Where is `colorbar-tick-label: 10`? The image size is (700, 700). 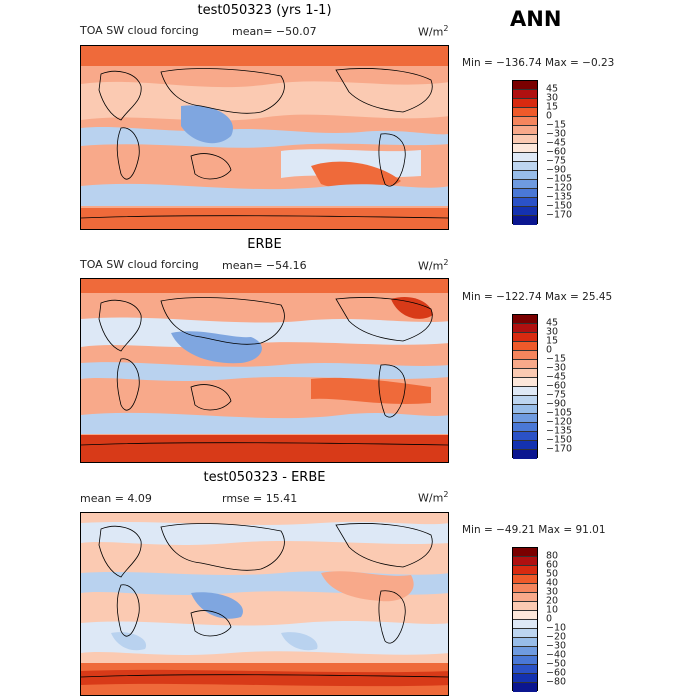 colorbar-tick-label: 10 is located at coordinates (552, 610).